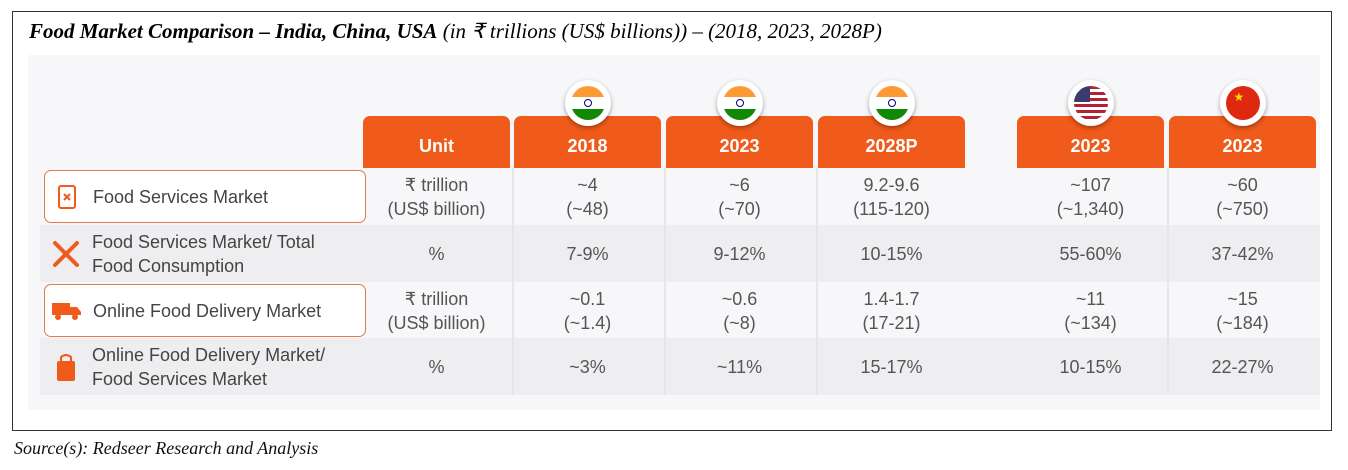 The image size is (1348, 470). I want to click on cell-value: (~8), so click(739, 322).